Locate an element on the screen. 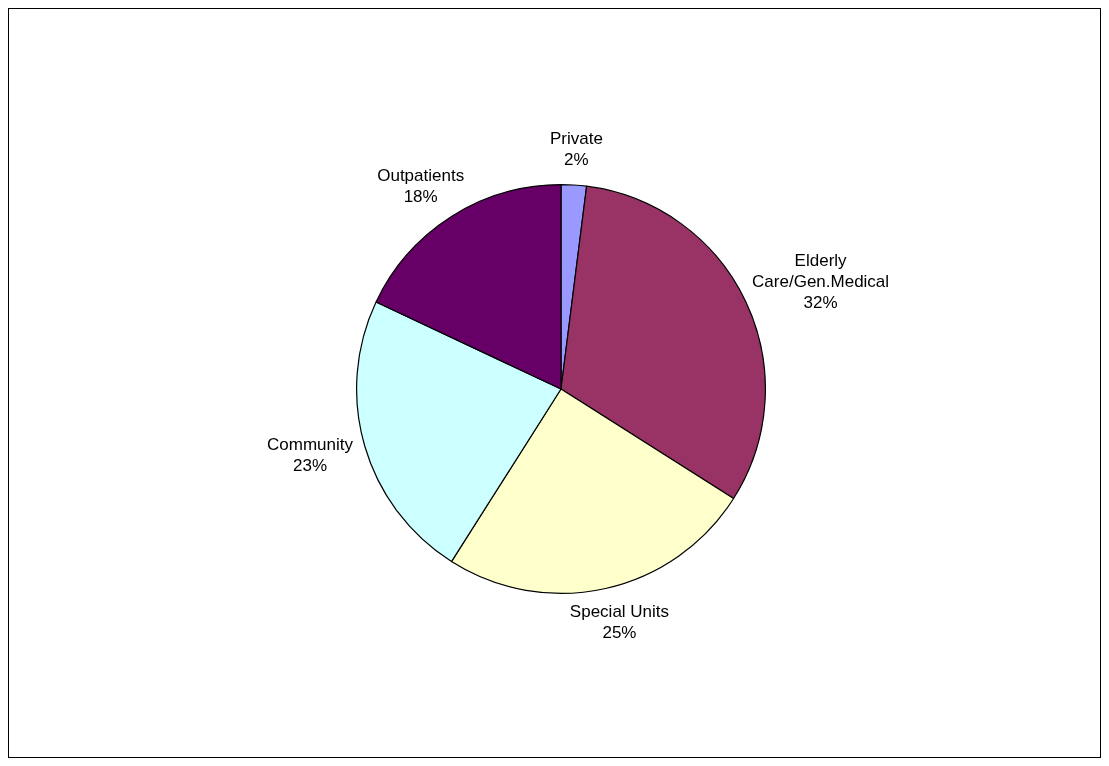 This screenshot has width=1109, height=766. data-label: 18% is located at coordinates (420, 197).